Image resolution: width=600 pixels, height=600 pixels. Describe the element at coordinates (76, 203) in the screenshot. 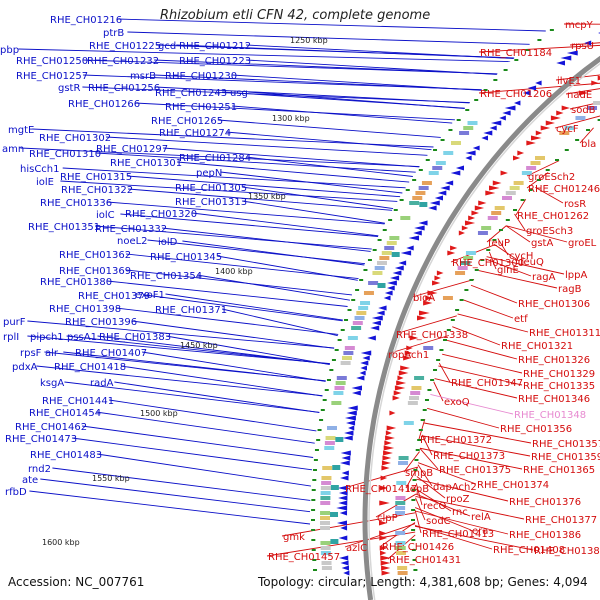

I see `gene-label-left: RHE_CH01336` at that location.